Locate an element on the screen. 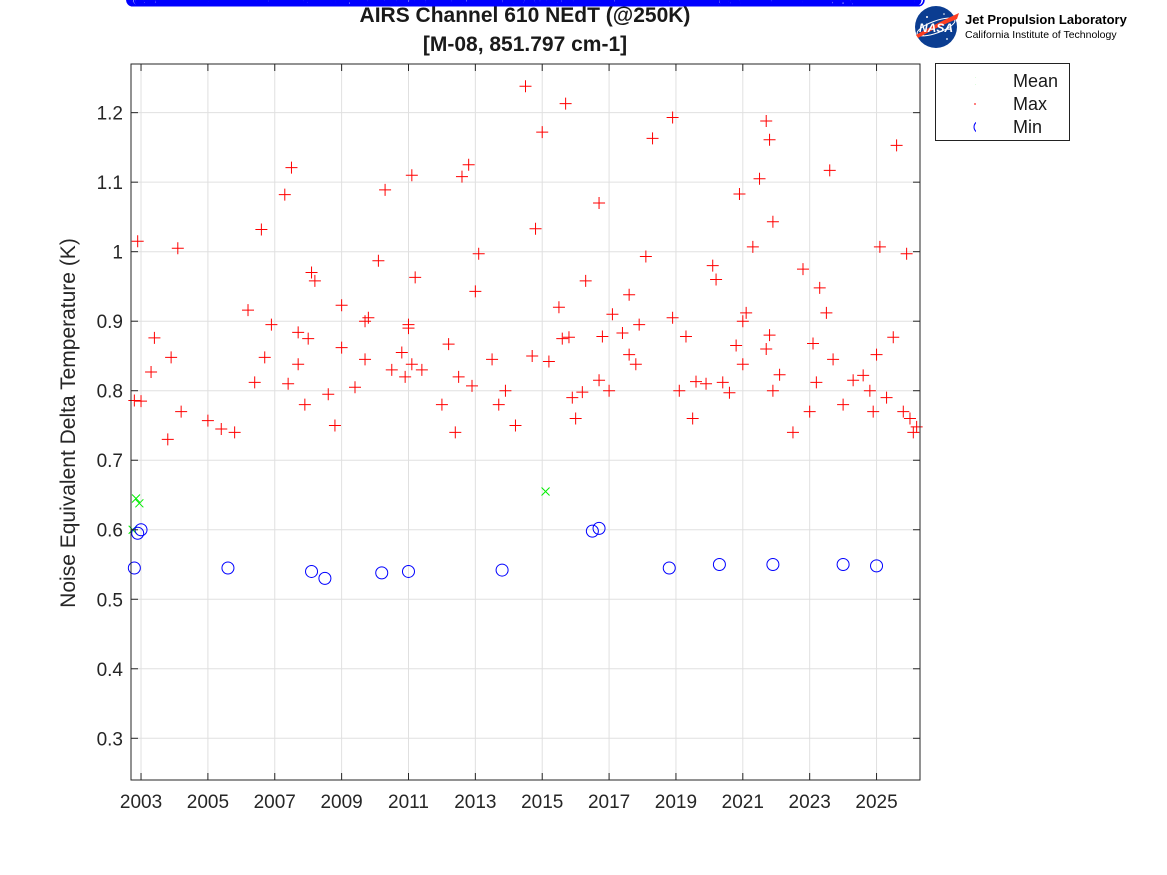  chart-subtitle: [M-08, 851.797 cm-1] is located at coordinates (525, 44).